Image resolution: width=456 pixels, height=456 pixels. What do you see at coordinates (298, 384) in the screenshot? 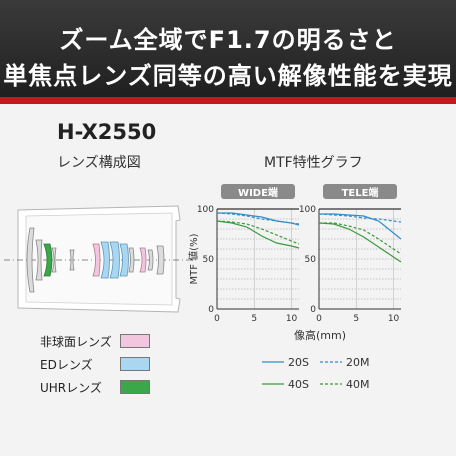
I see `legend-label-40S: 40S` at bounding box center [298, 384].